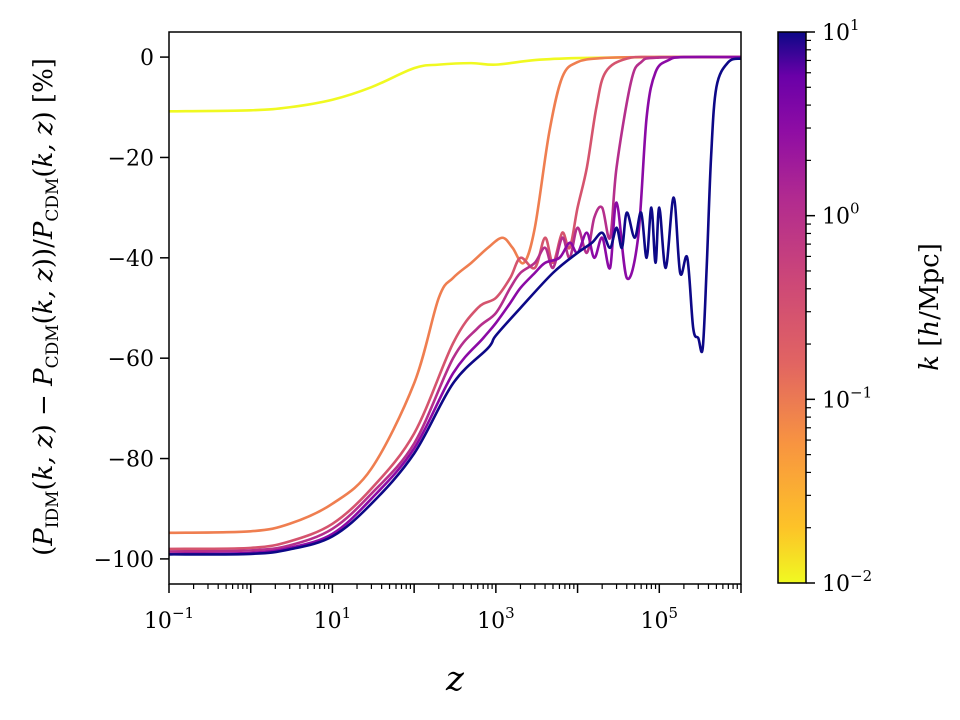 The height and width of the screenshot is (720, 960). Describe the element at coordinates (131, 158) in the screenshot. I see `y-tick-label: −20` at that location.